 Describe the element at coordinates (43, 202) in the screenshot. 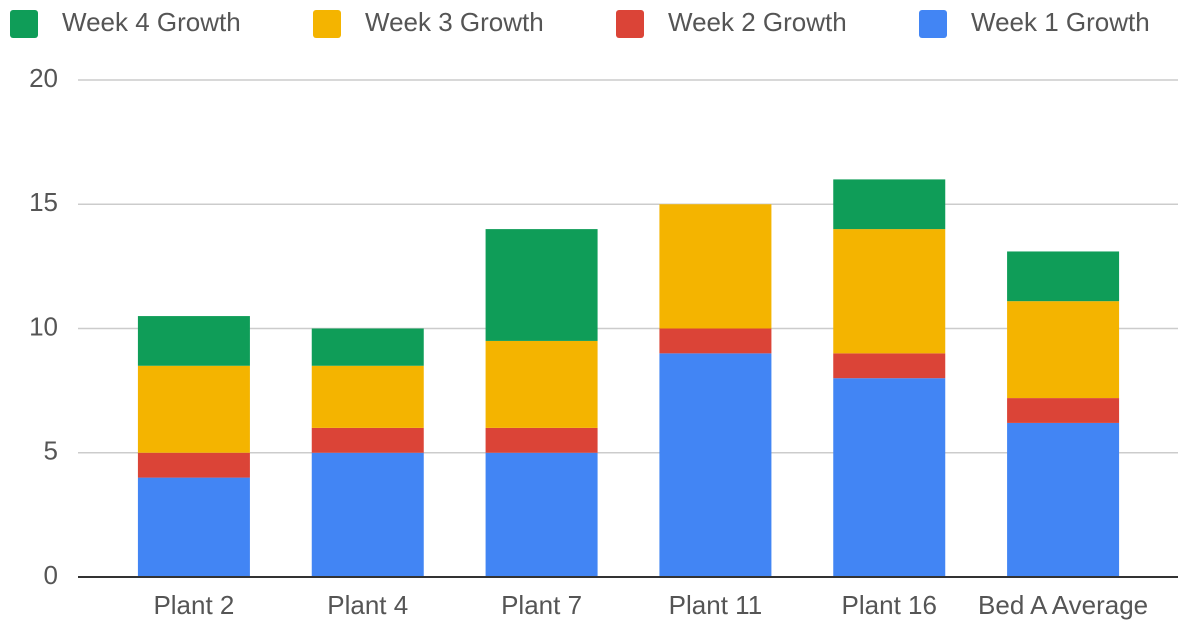

I see `y-tick-label: 15` at that location.